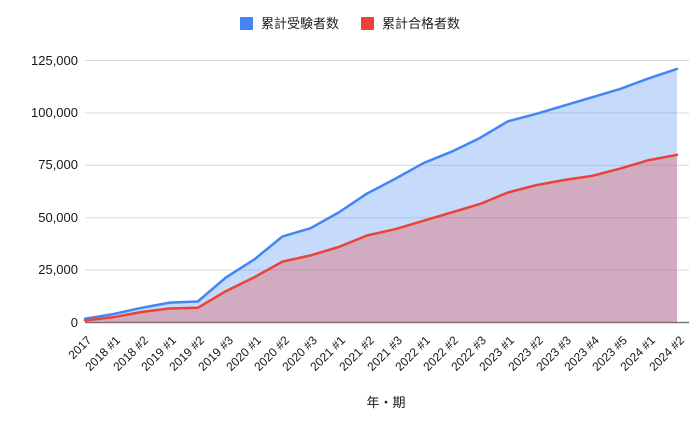  Describe the element at coordinates (246, 23) in the screenshot. I see `examinees-series-swatch-icon` at that location.